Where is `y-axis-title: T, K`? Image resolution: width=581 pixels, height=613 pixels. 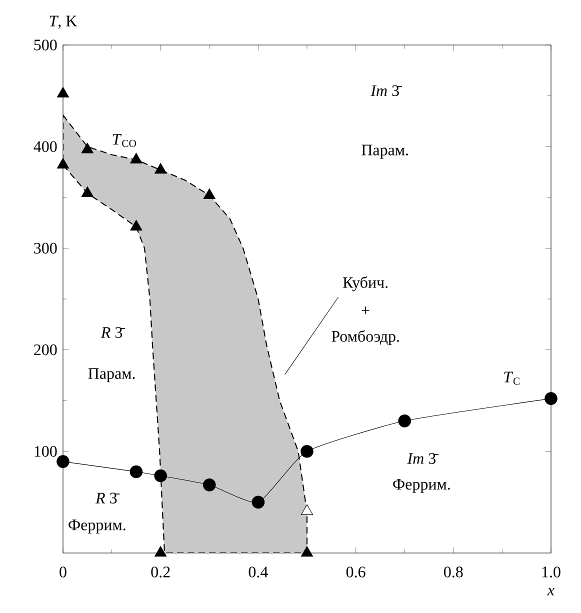
y-axis-title: T, K is located at coordinates (64, 22).